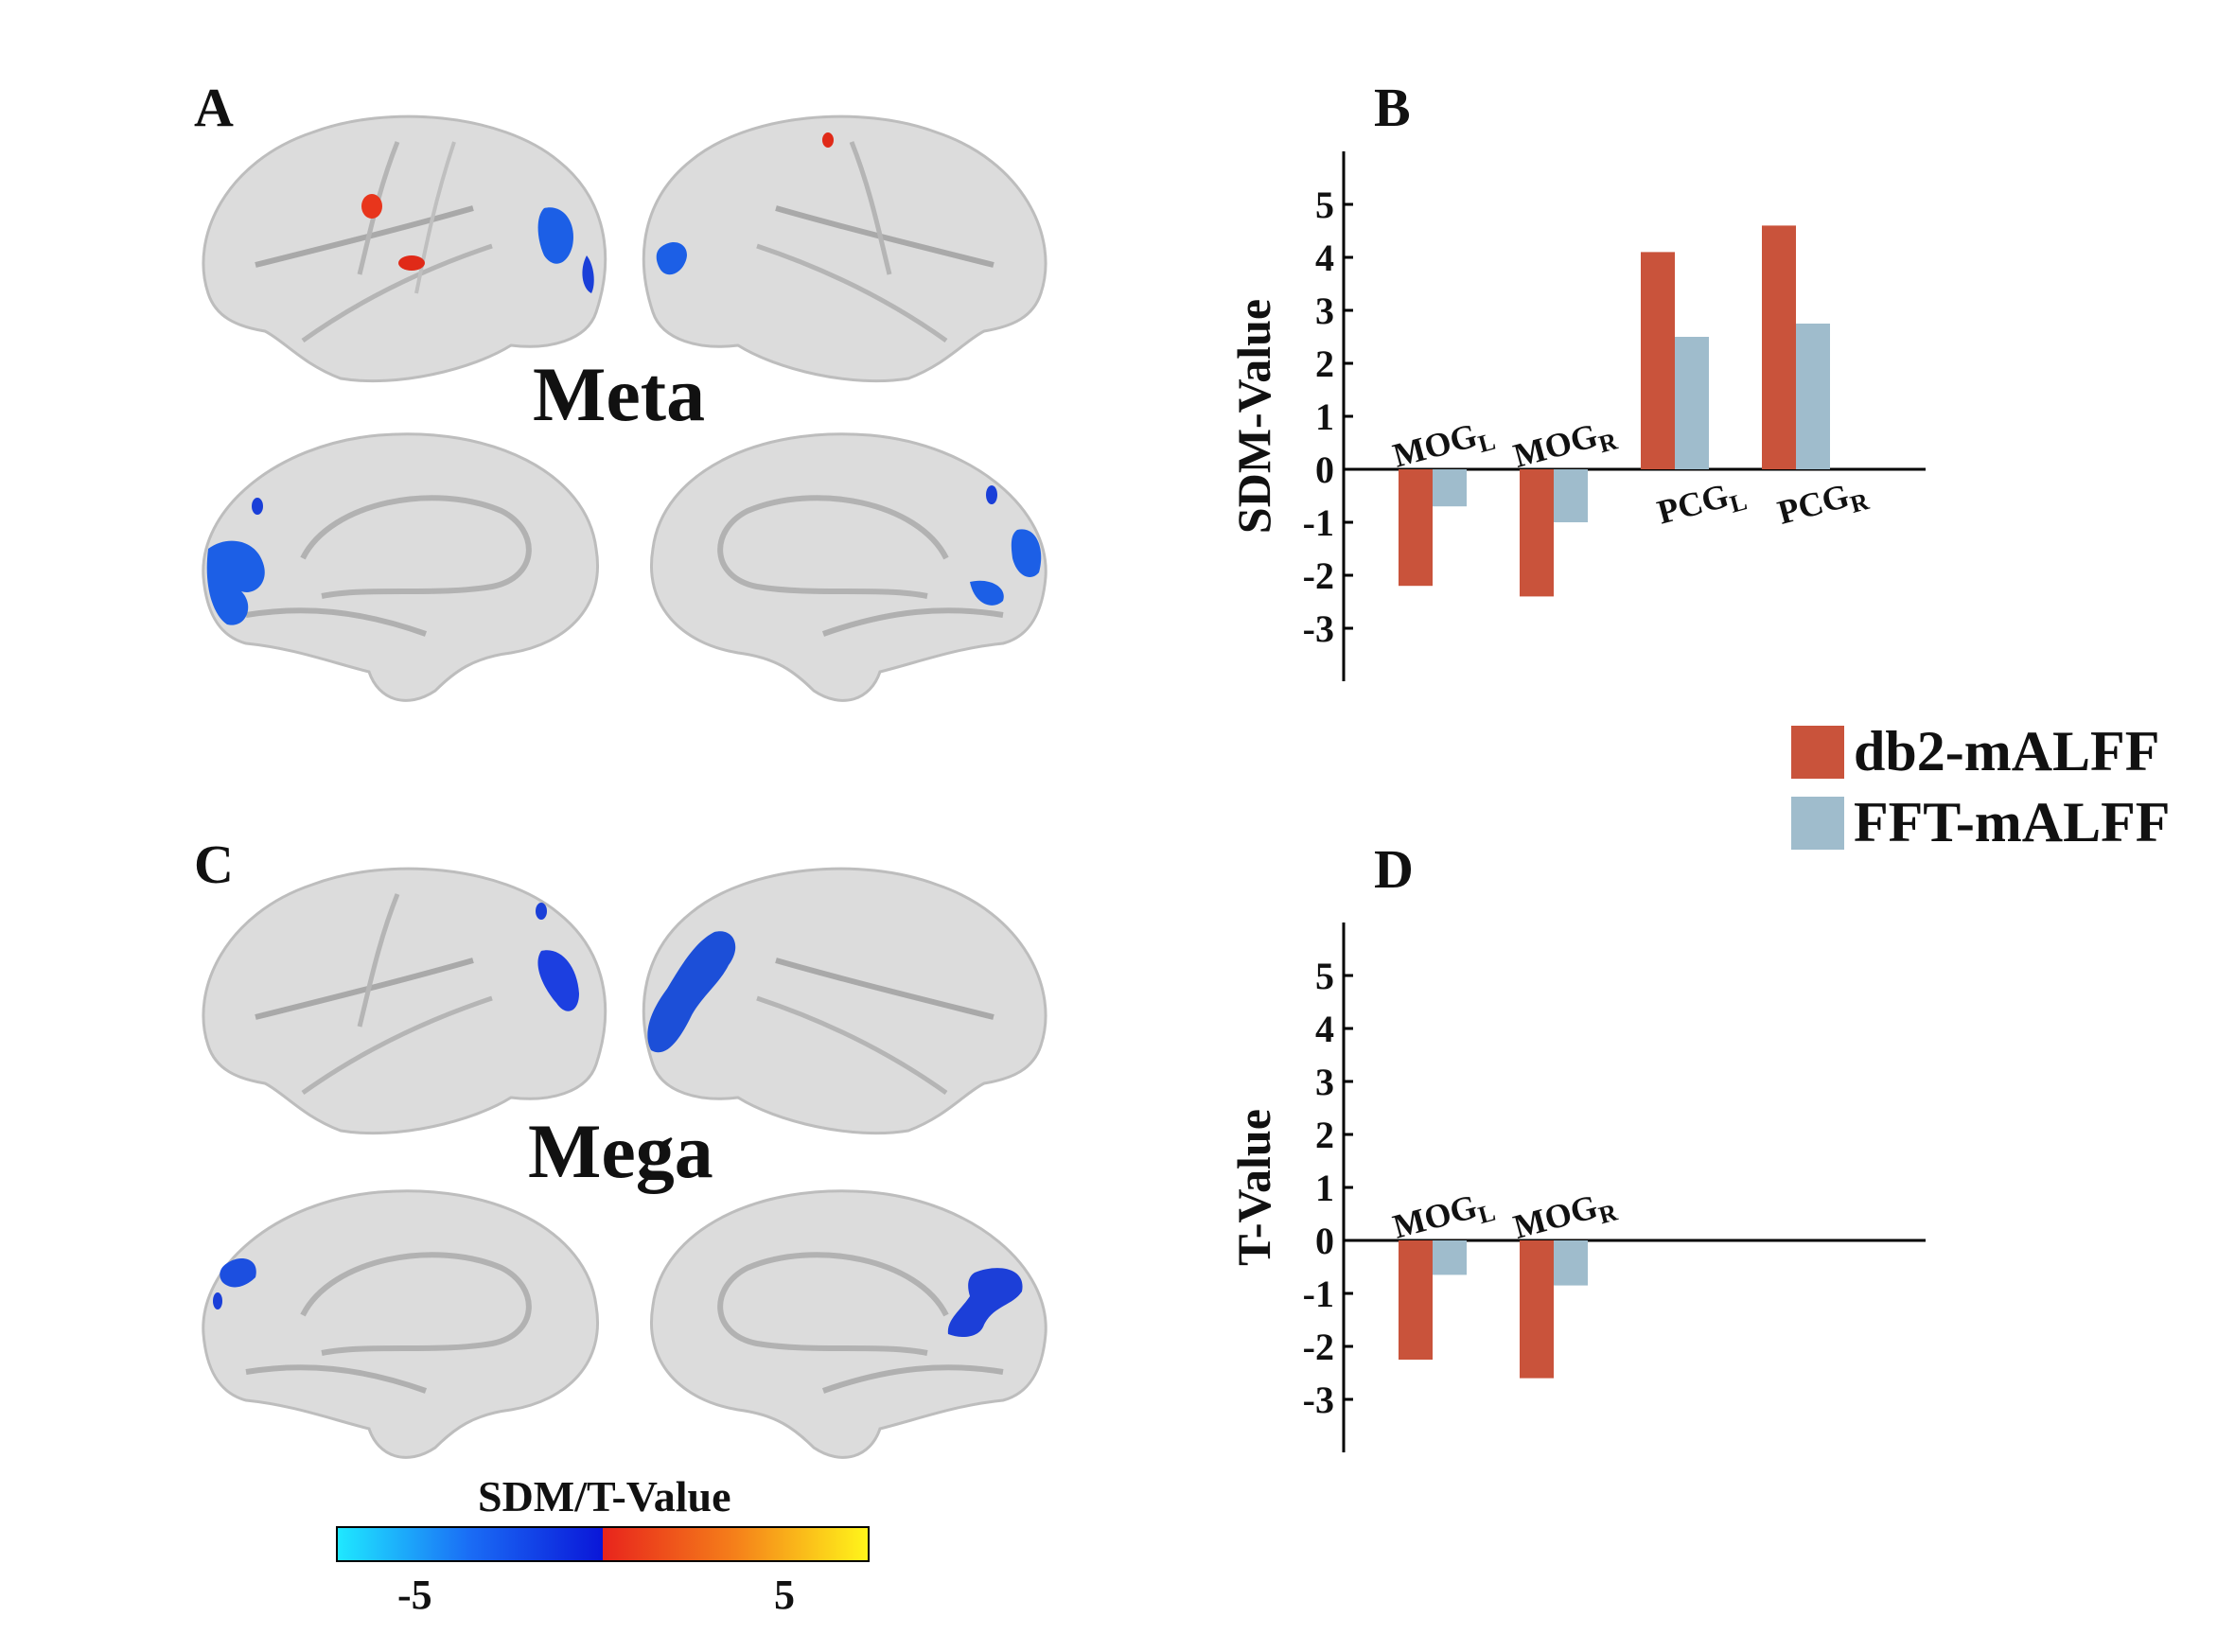  What do you see at coordinates (604, 1496) in the screenshot?
I see `colorbar-title: SDM/T-Value` at bounding box center [604, 1496].